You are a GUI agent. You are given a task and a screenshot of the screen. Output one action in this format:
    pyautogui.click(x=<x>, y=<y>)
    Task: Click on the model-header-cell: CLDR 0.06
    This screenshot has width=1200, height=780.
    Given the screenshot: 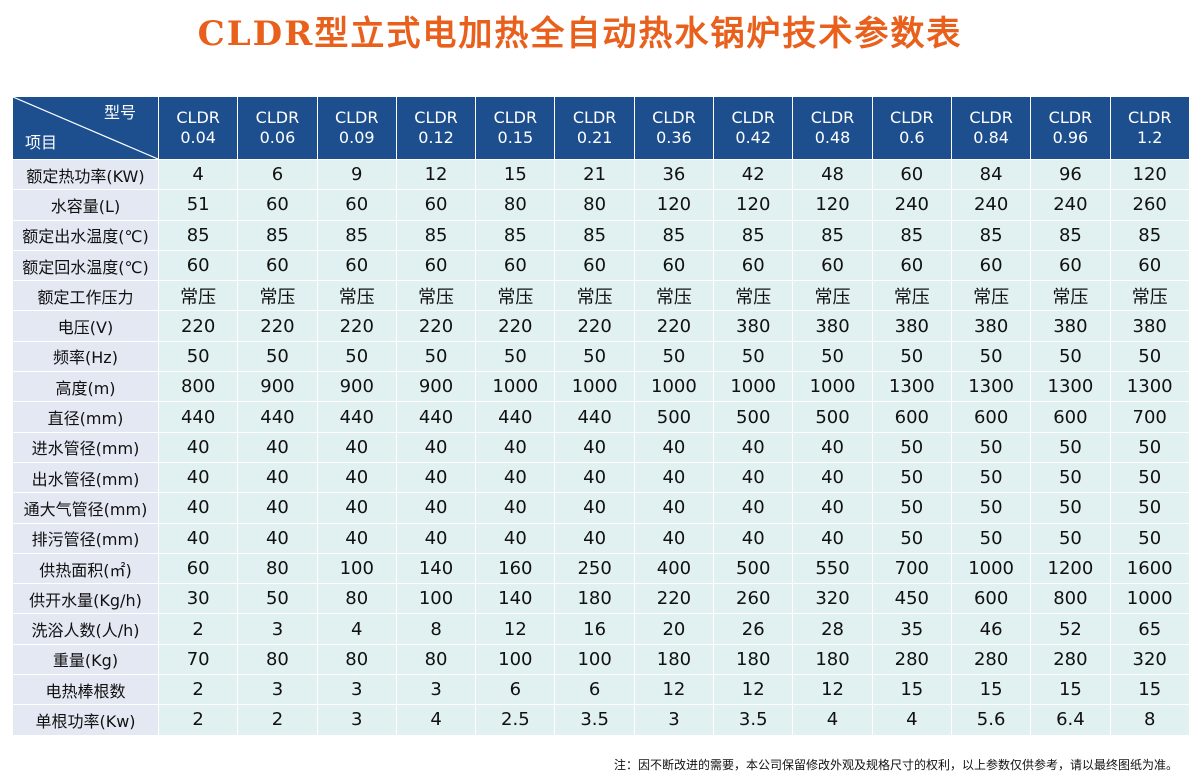 What is the action you would take?
    pyautogui.click(x=277, y=128)
    